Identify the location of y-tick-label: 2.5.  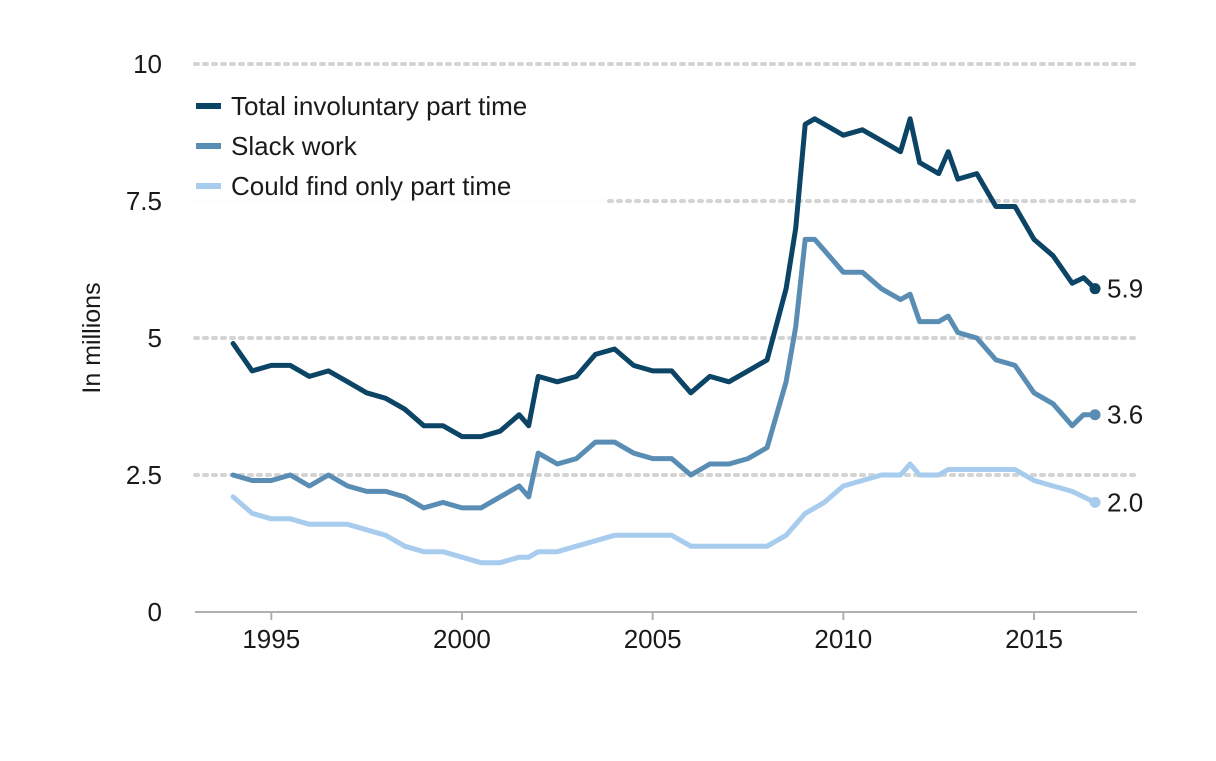
(144, 475).